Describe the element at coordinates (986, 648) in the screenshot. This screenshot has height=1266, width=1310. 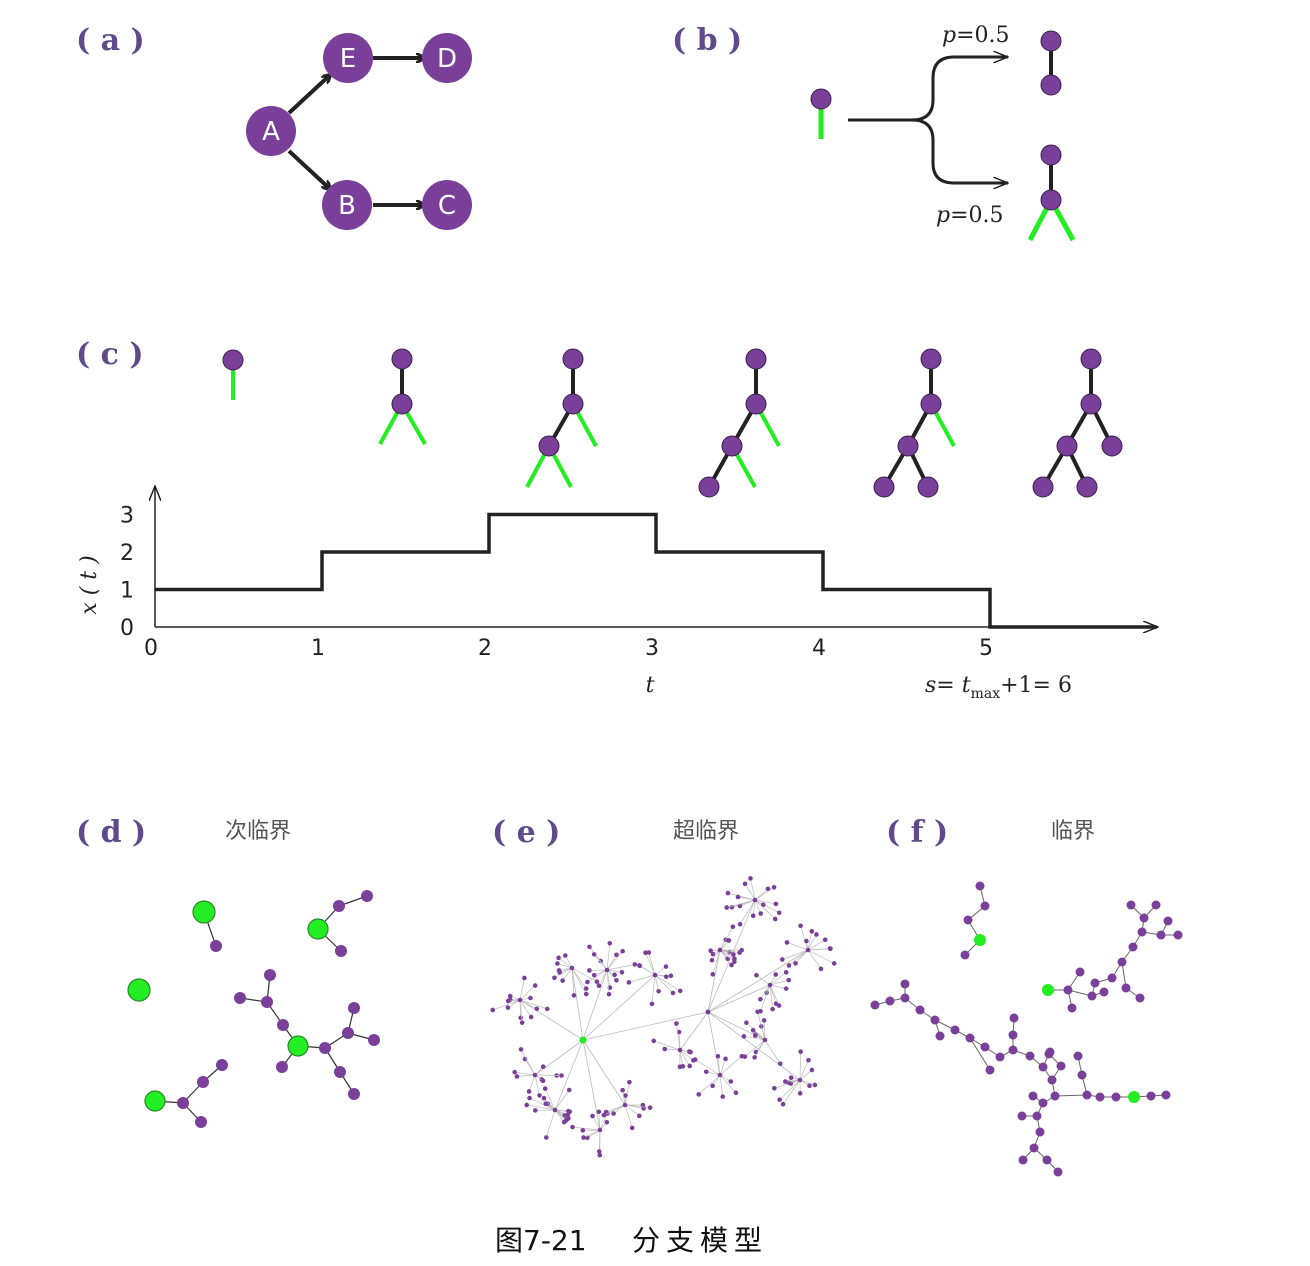
I see `x-tick-5: 5` at that location.